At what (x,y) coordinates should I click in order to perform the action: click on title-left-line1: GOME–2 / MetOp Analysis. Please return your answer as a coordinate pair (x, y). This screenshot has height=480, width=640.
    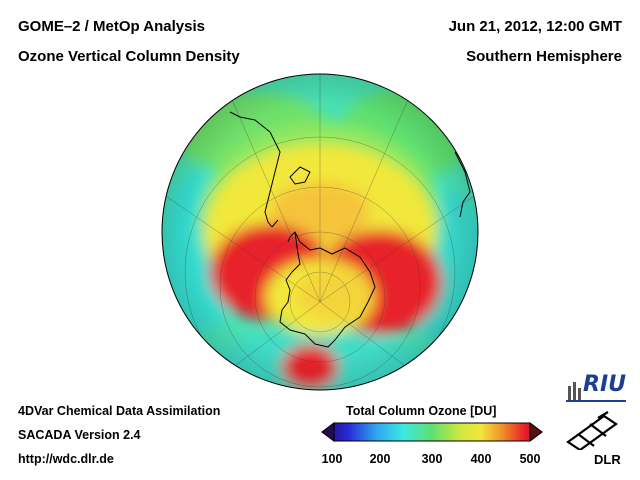
    Looking at the image, I should click on (111, 26).